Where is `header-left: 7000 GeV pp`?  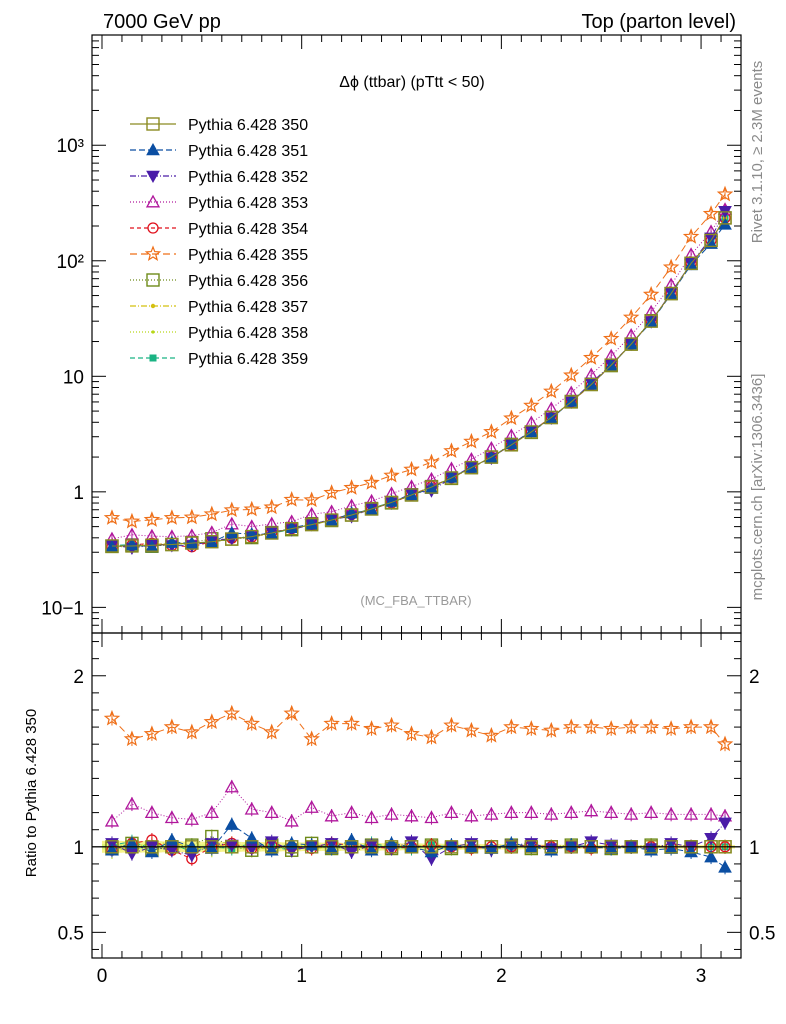 header-left: 7000 GeV pp is located at coordinates (162, 22).